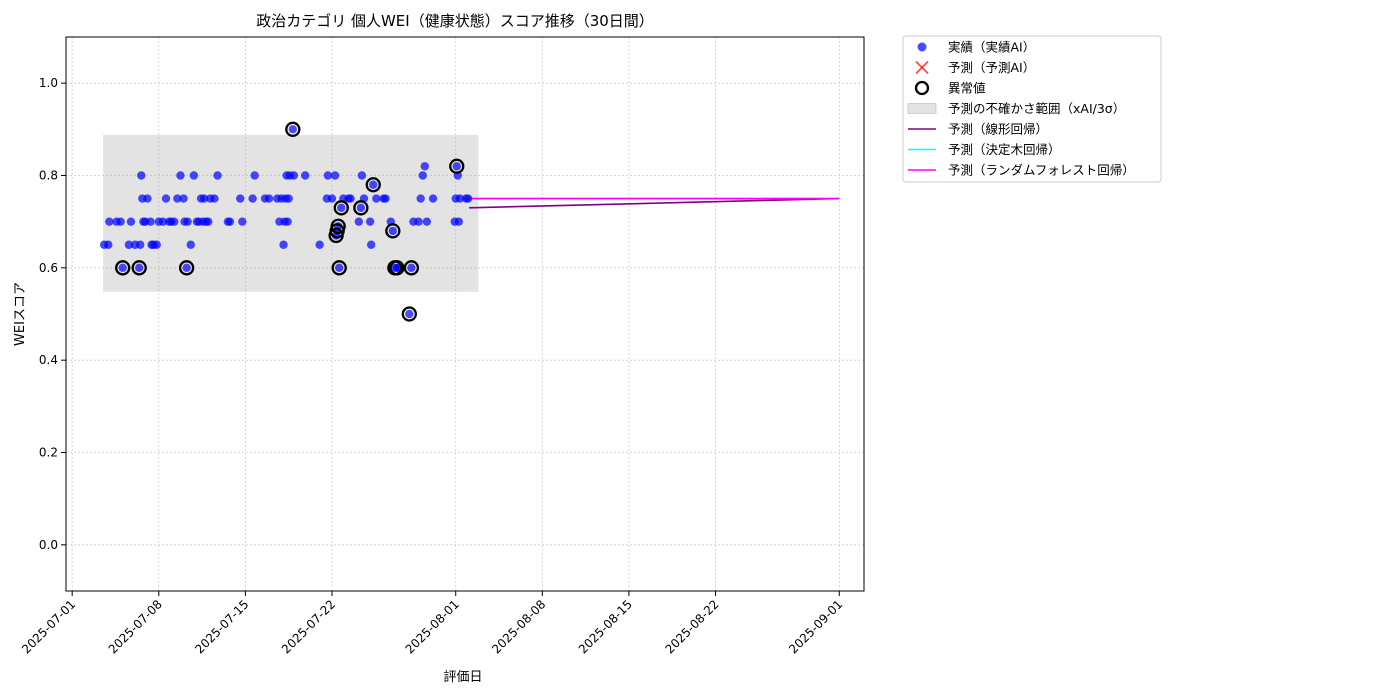 The height and width of the screenshot is (700, 1400). Describe the element at coordinates (815, 626) in the screenshot. I see `x-tick-label: 2025-09-01` at that location.